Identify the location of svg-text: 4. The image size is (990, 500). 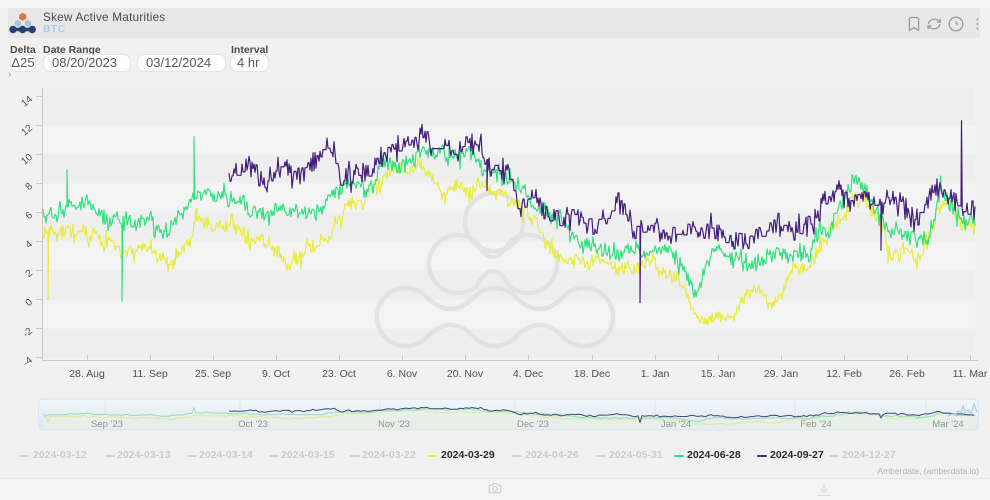
(30, 245).